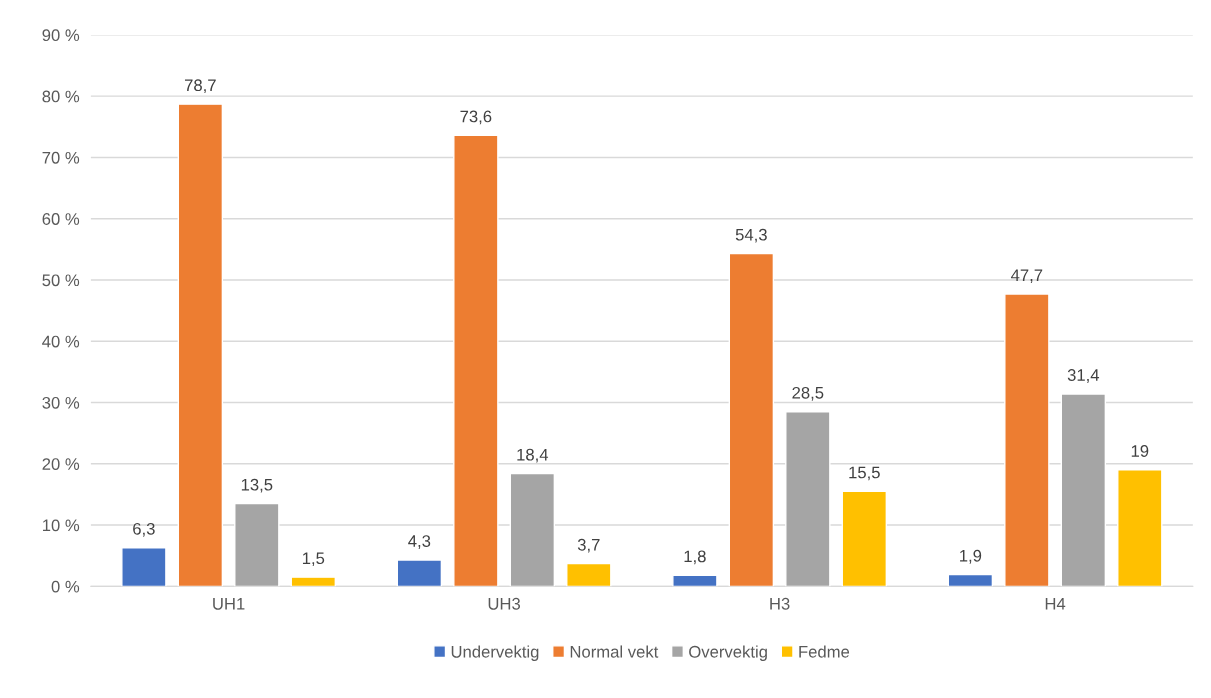 The height and width of the screenshot is (698, 1211). I want to click on data-label: 31,4, so click(1083, 376).